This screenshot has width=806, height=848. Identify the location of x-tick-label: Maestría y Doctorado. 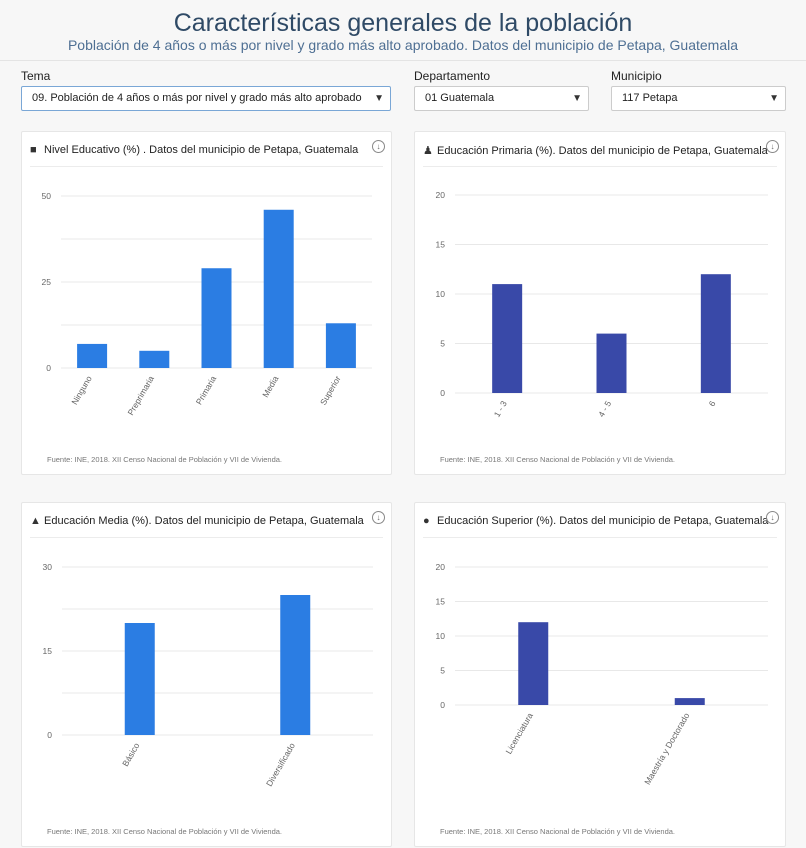
(666, 749).